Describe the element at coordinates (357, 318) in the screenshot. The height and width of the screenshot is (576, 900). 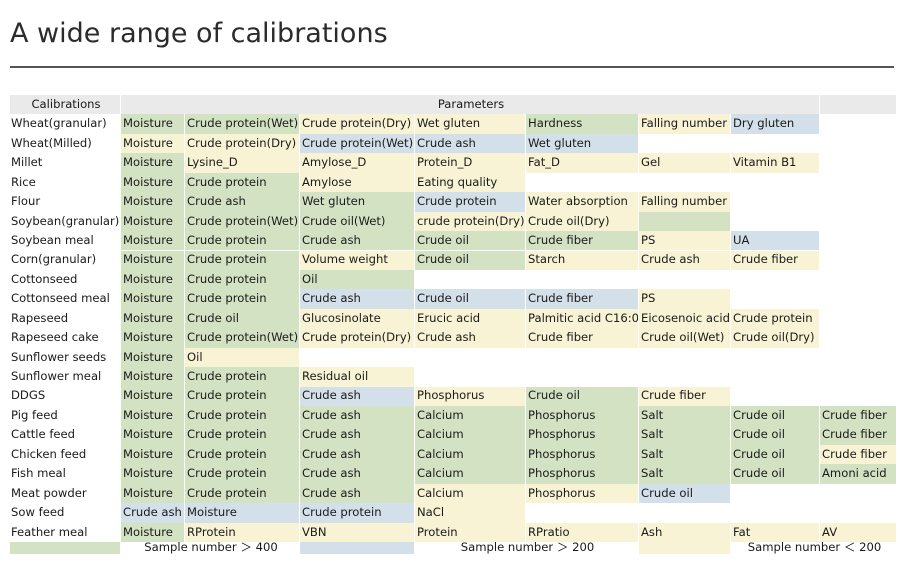
I see `parameter-cell: Glucosinolate` at that location.